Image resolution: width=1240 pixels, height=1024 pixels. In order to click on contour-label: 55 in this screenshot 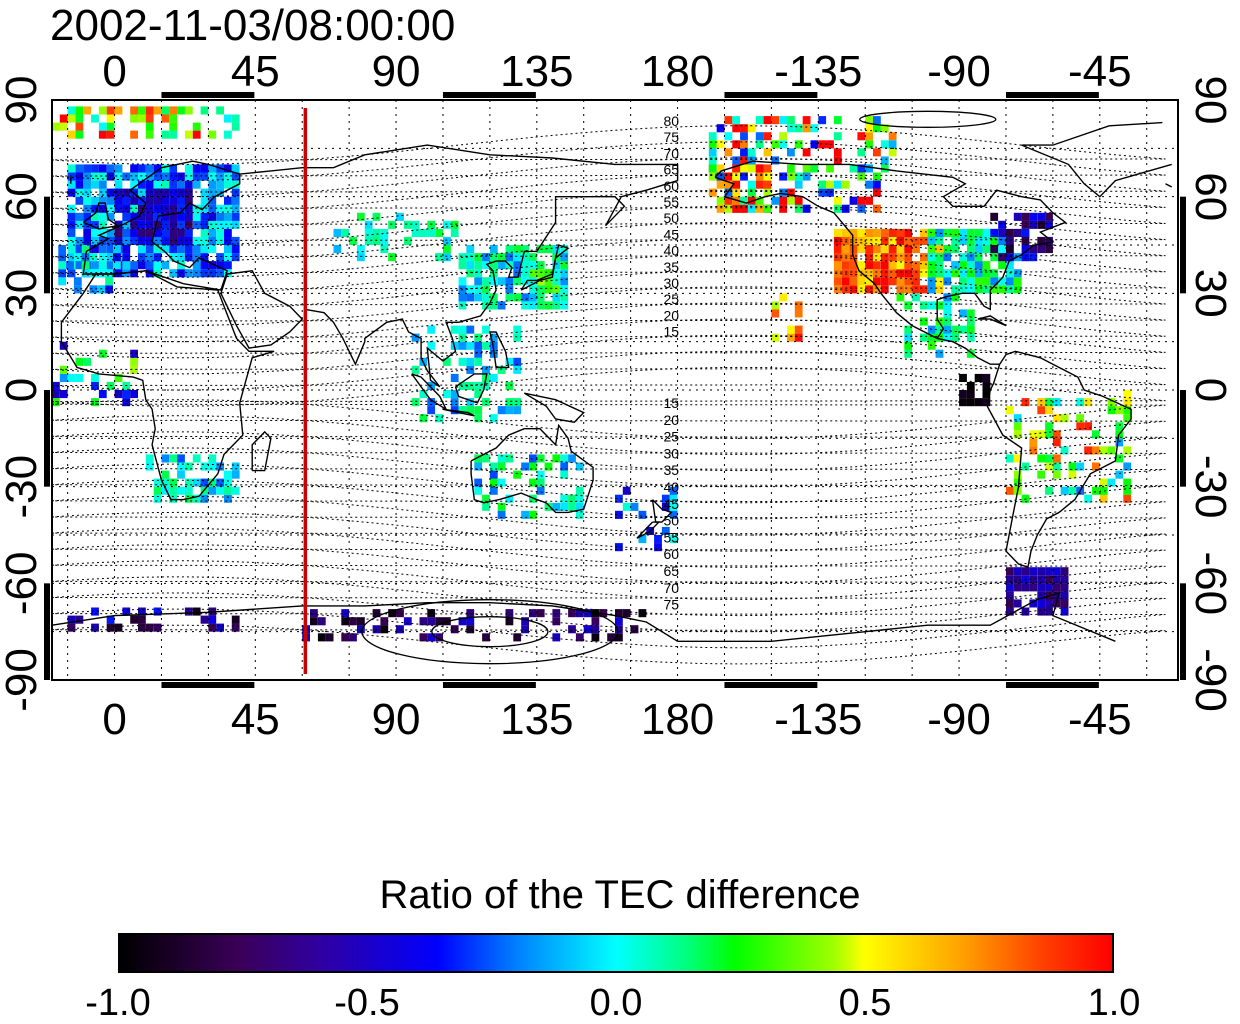, I will do `click(672, 202)`.